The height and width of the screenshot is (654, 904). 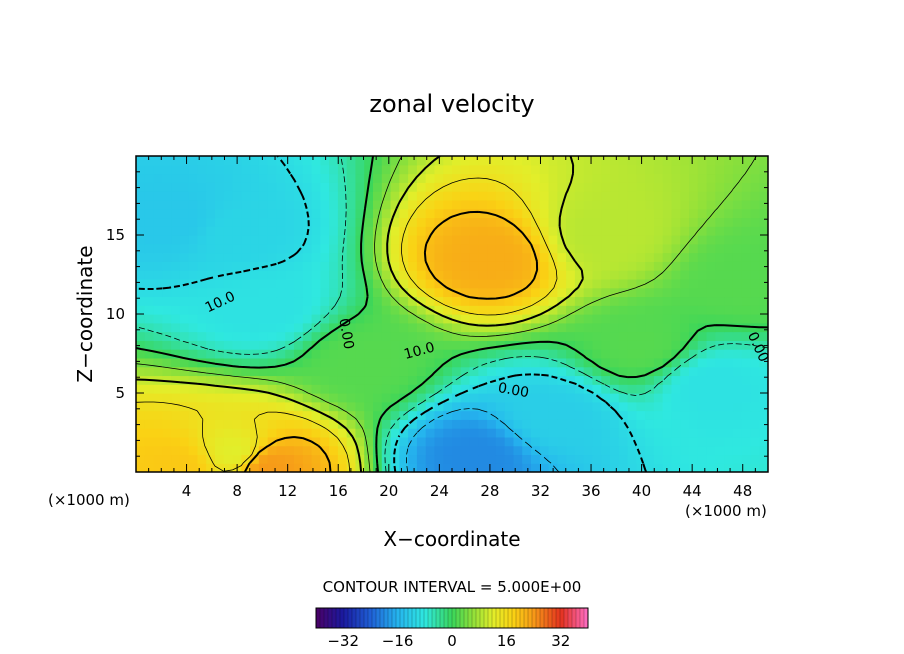 What do you see at coordinates (742, 491) in the screenshot?
I see `x-tick-label: 48` at bounding box center [742, 491].